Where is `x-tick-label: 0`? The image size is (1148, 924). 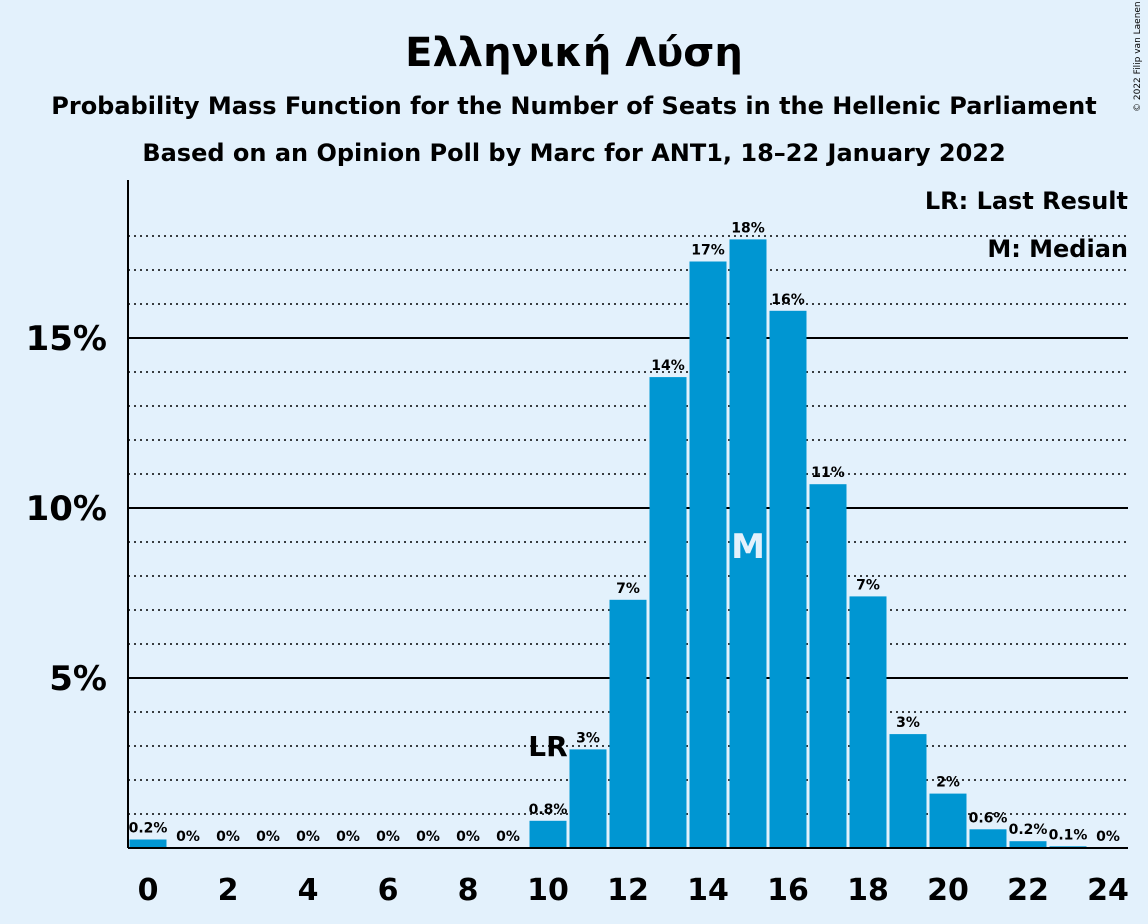 x-tick-label: 0 is located at coordinates (148, 890).